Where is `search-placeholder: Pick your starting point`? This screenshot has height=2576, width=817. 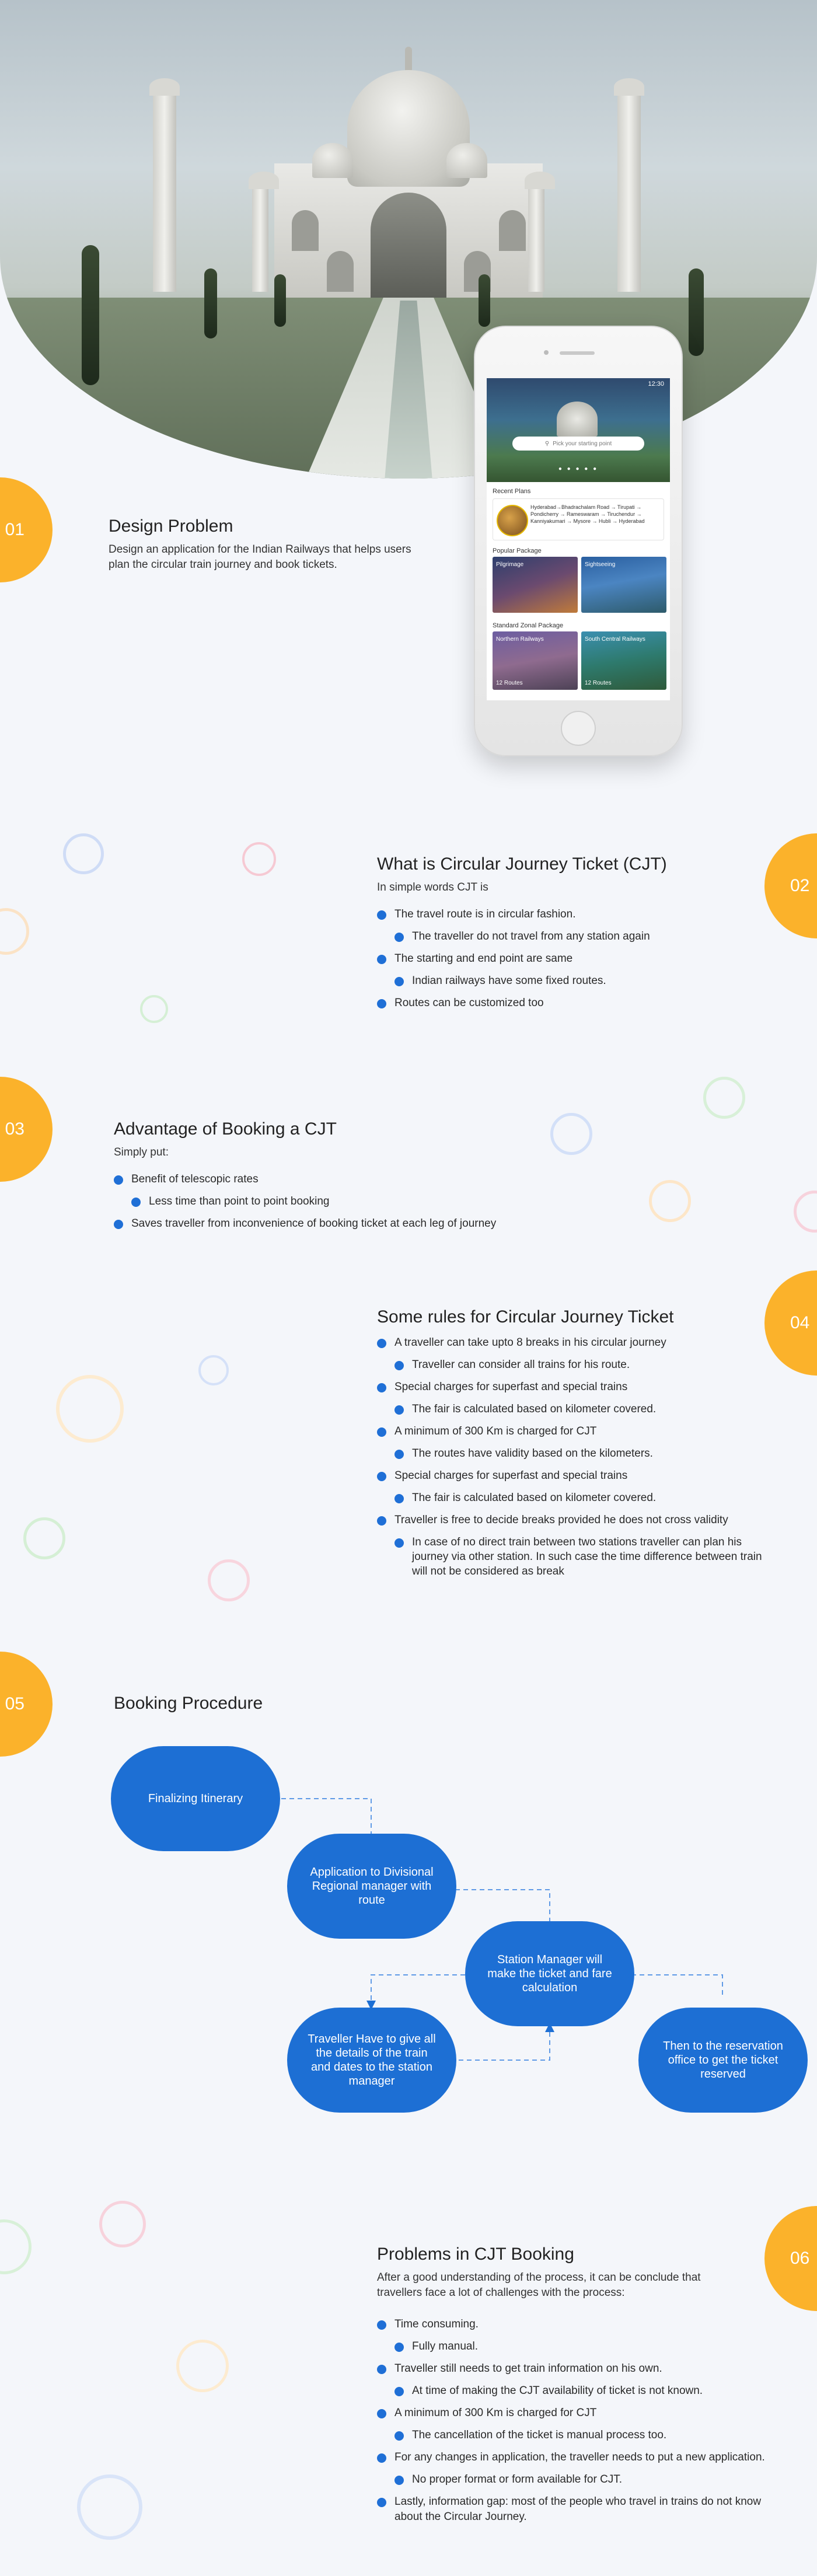
search-placeholder: Pick your starting point is located at coordinates (582, 443).